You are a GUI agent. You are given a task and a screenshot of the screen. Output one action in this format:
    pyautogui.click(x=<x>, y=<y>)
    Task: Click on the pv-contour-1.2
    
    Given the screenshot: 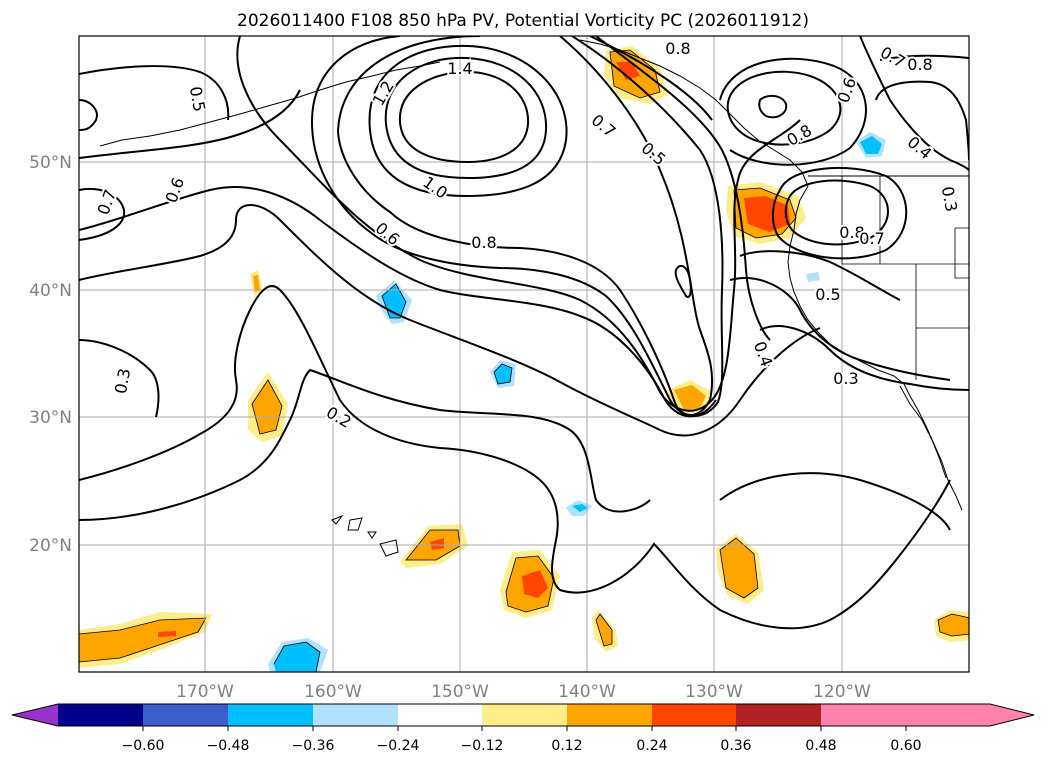 What is the action you would take?
    pyautogui.click(x=466, y=118)
    